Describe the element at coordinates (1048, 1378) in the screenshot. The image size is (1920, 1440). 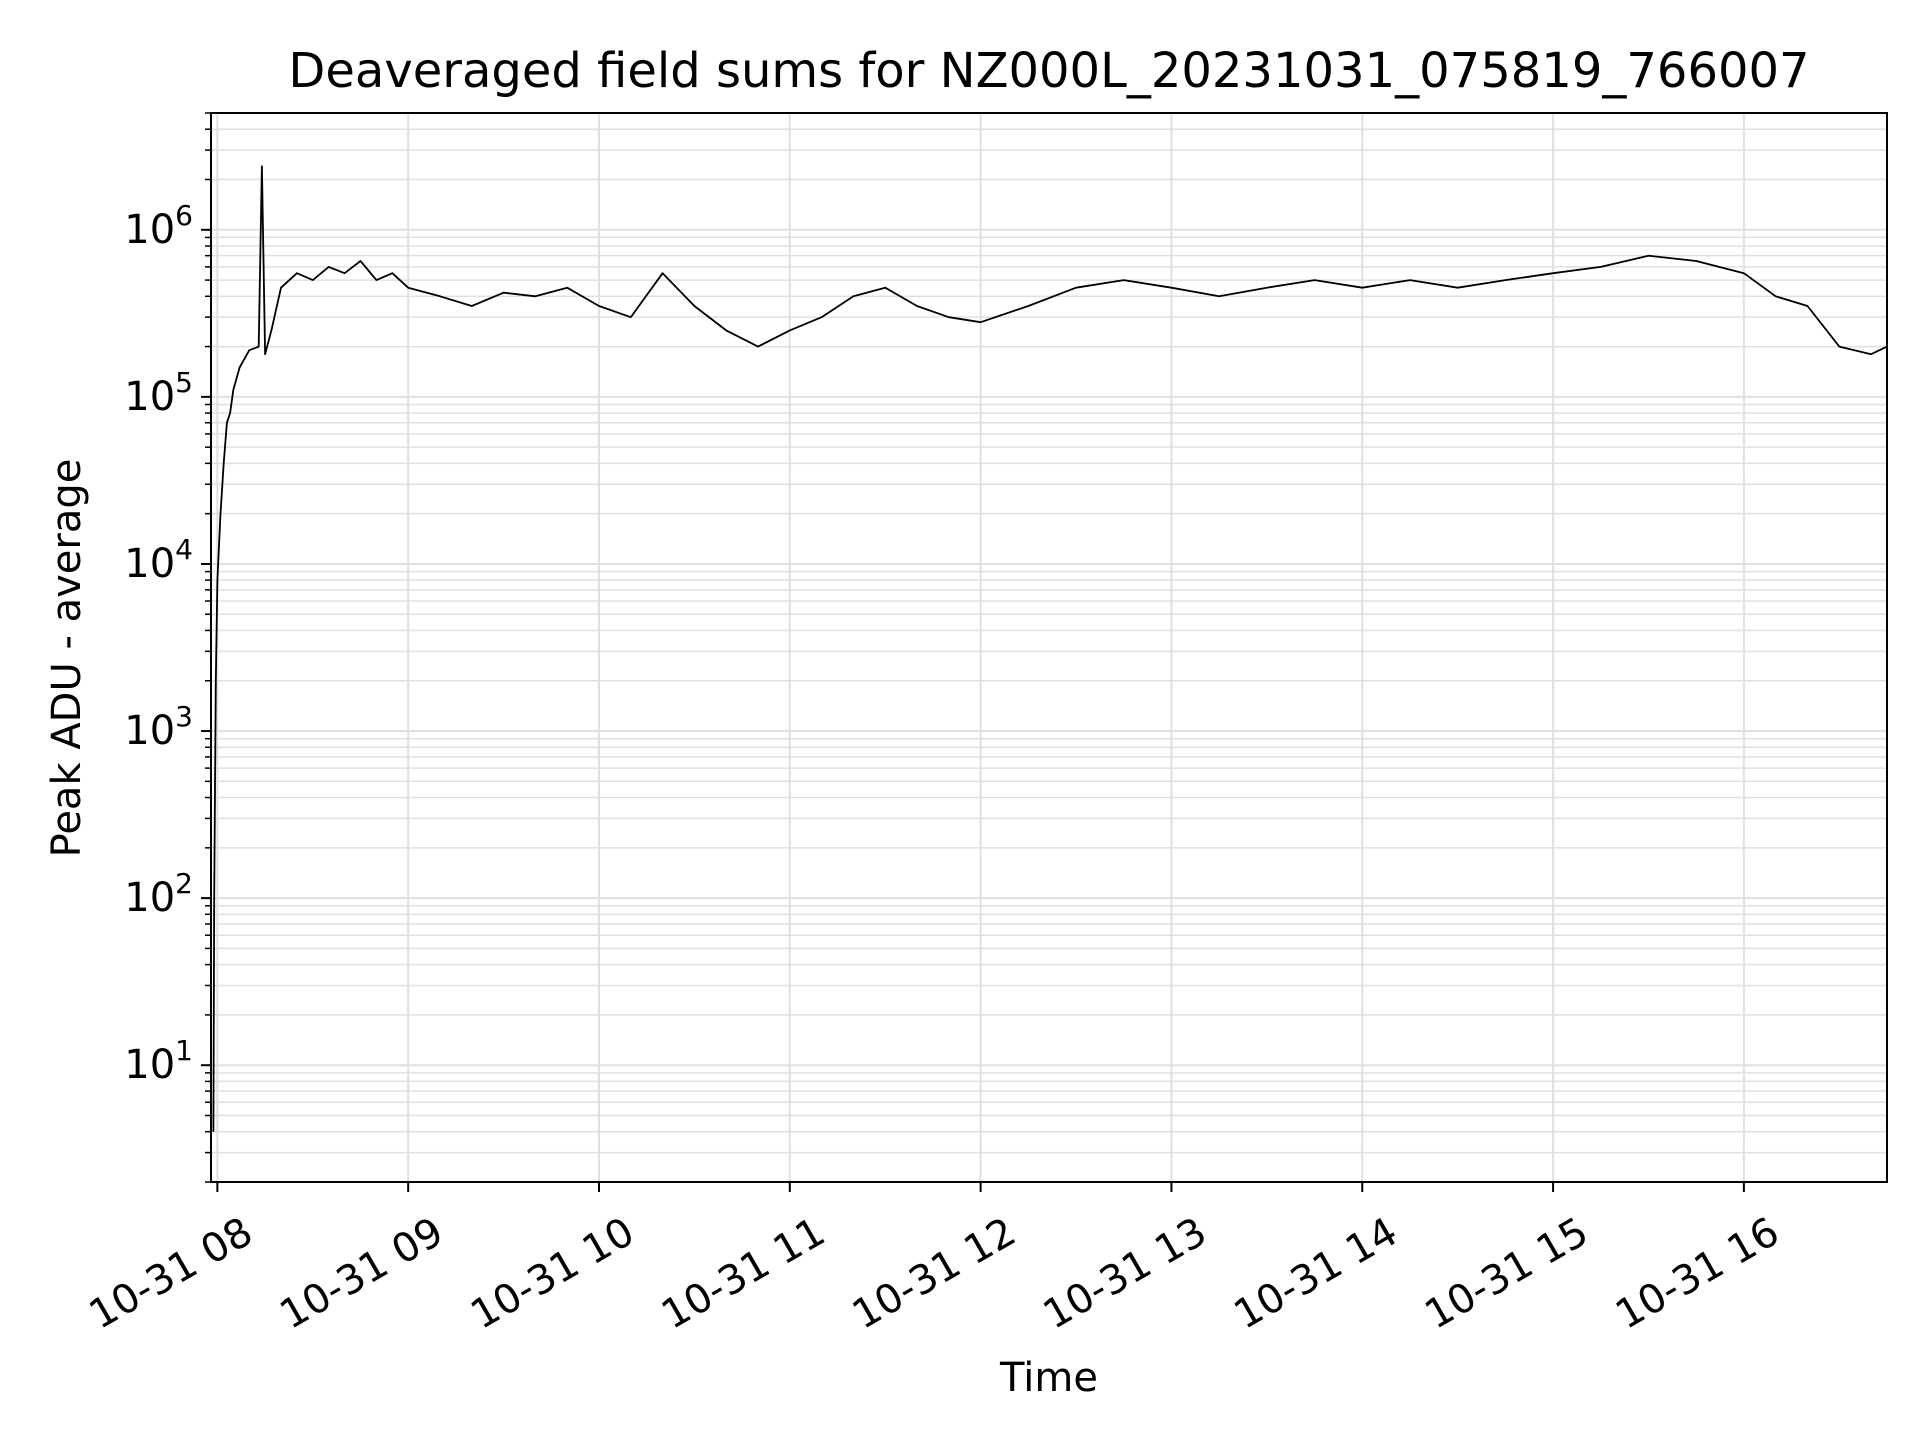
I see `x-axis-label: Time` at that location.